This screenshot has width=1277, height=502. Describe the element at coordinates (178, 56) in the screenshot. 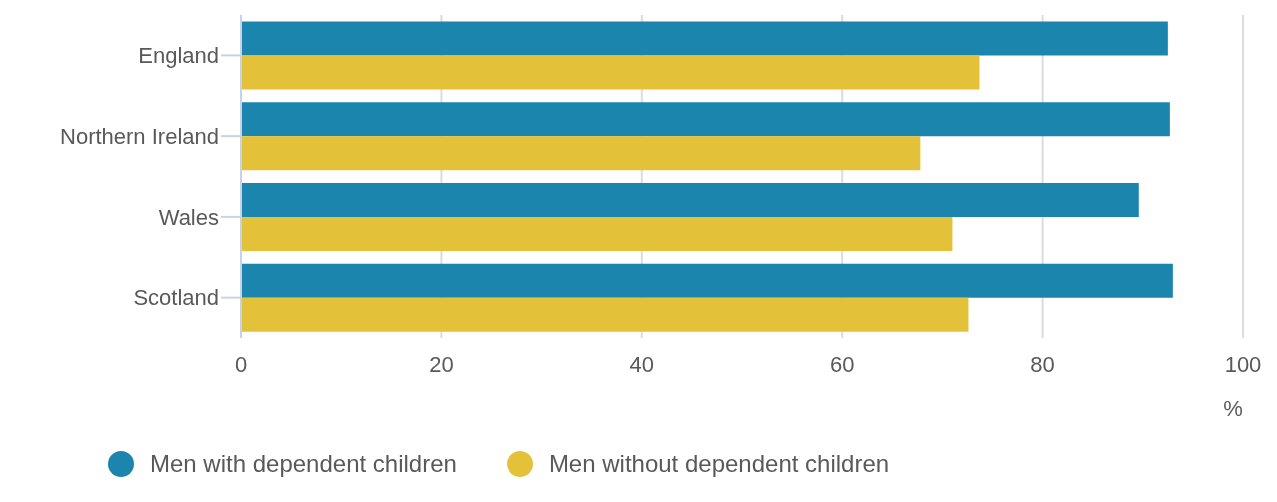

I see `y-tick-label: England` at that location.